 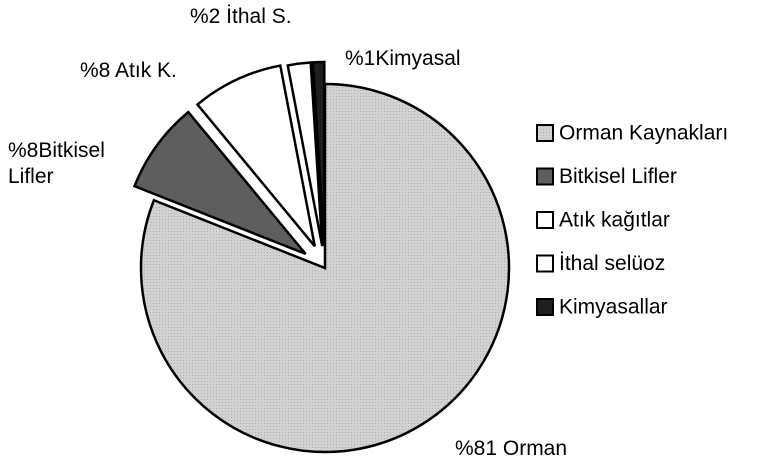 I want to click on legend-label: Orman Kaynakları, so click(x=643, y=133).